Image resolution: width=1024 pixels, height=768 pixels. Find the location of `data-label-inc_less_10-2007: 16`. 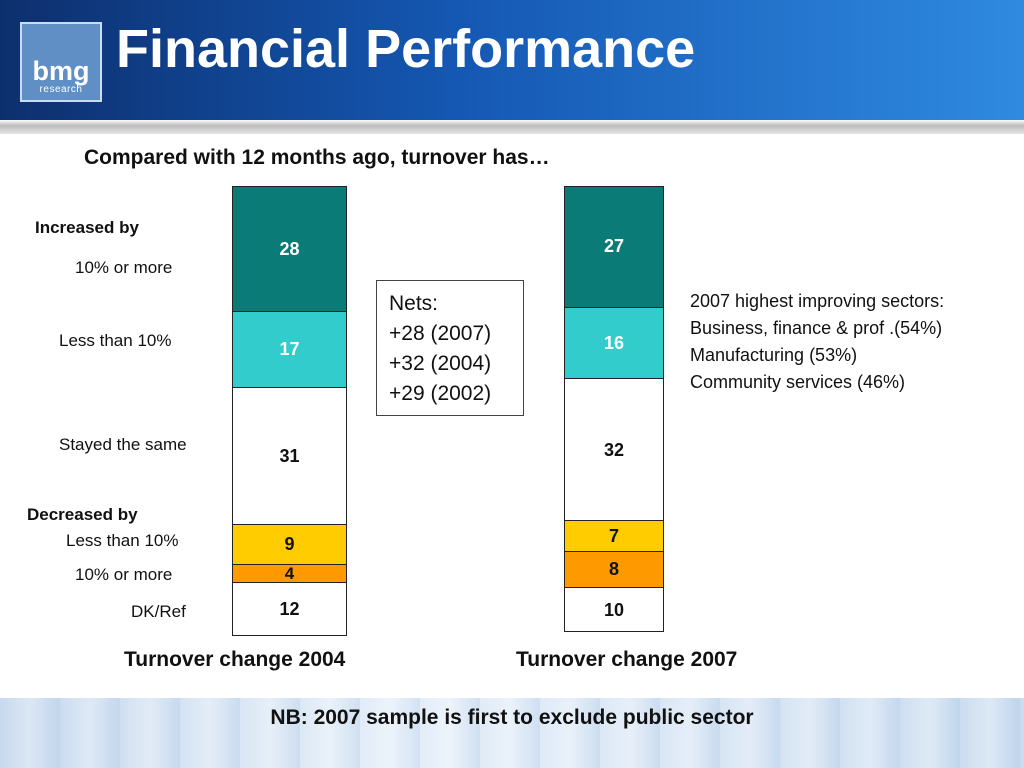

data-label-inc_less_10-2007: 16 is located at coordinates (614, 342).